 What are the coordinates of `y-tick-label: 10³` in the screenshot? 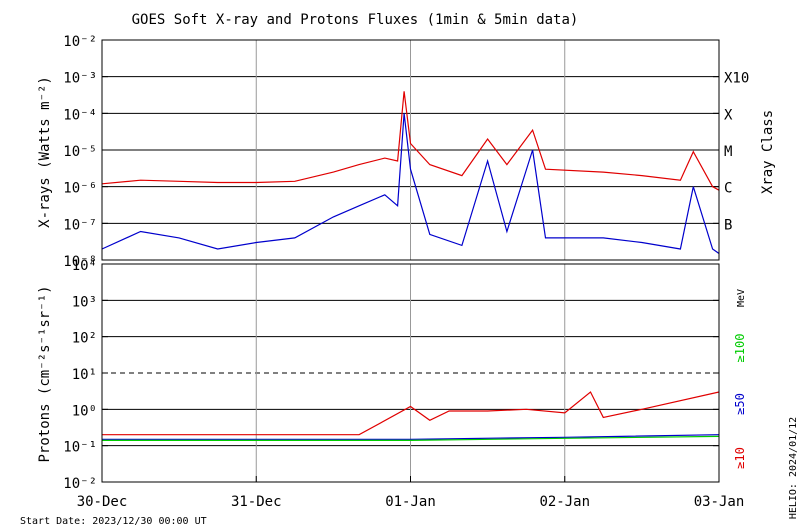 It's located at (84, 302).